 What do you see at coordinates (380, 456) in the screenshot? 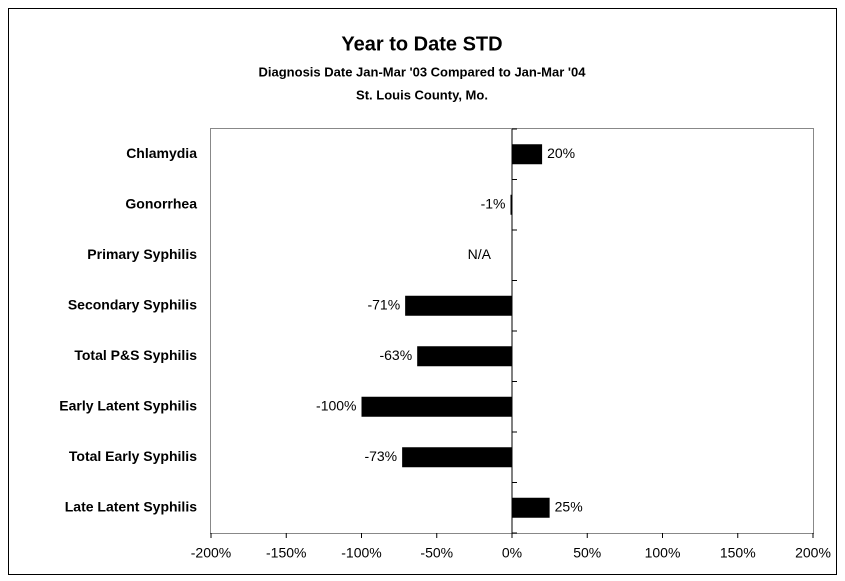
I see `data-label: -73%` at bounding box center [380, 456].